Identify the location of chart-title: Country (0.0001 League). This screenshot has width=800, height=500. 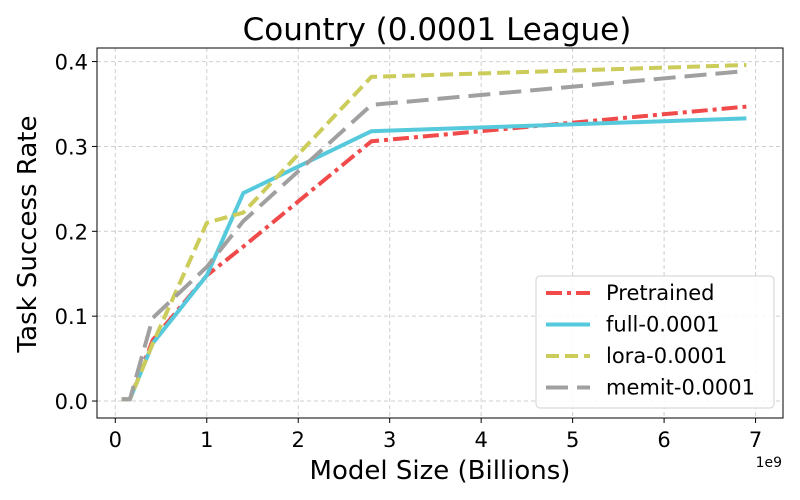
(437, 30).